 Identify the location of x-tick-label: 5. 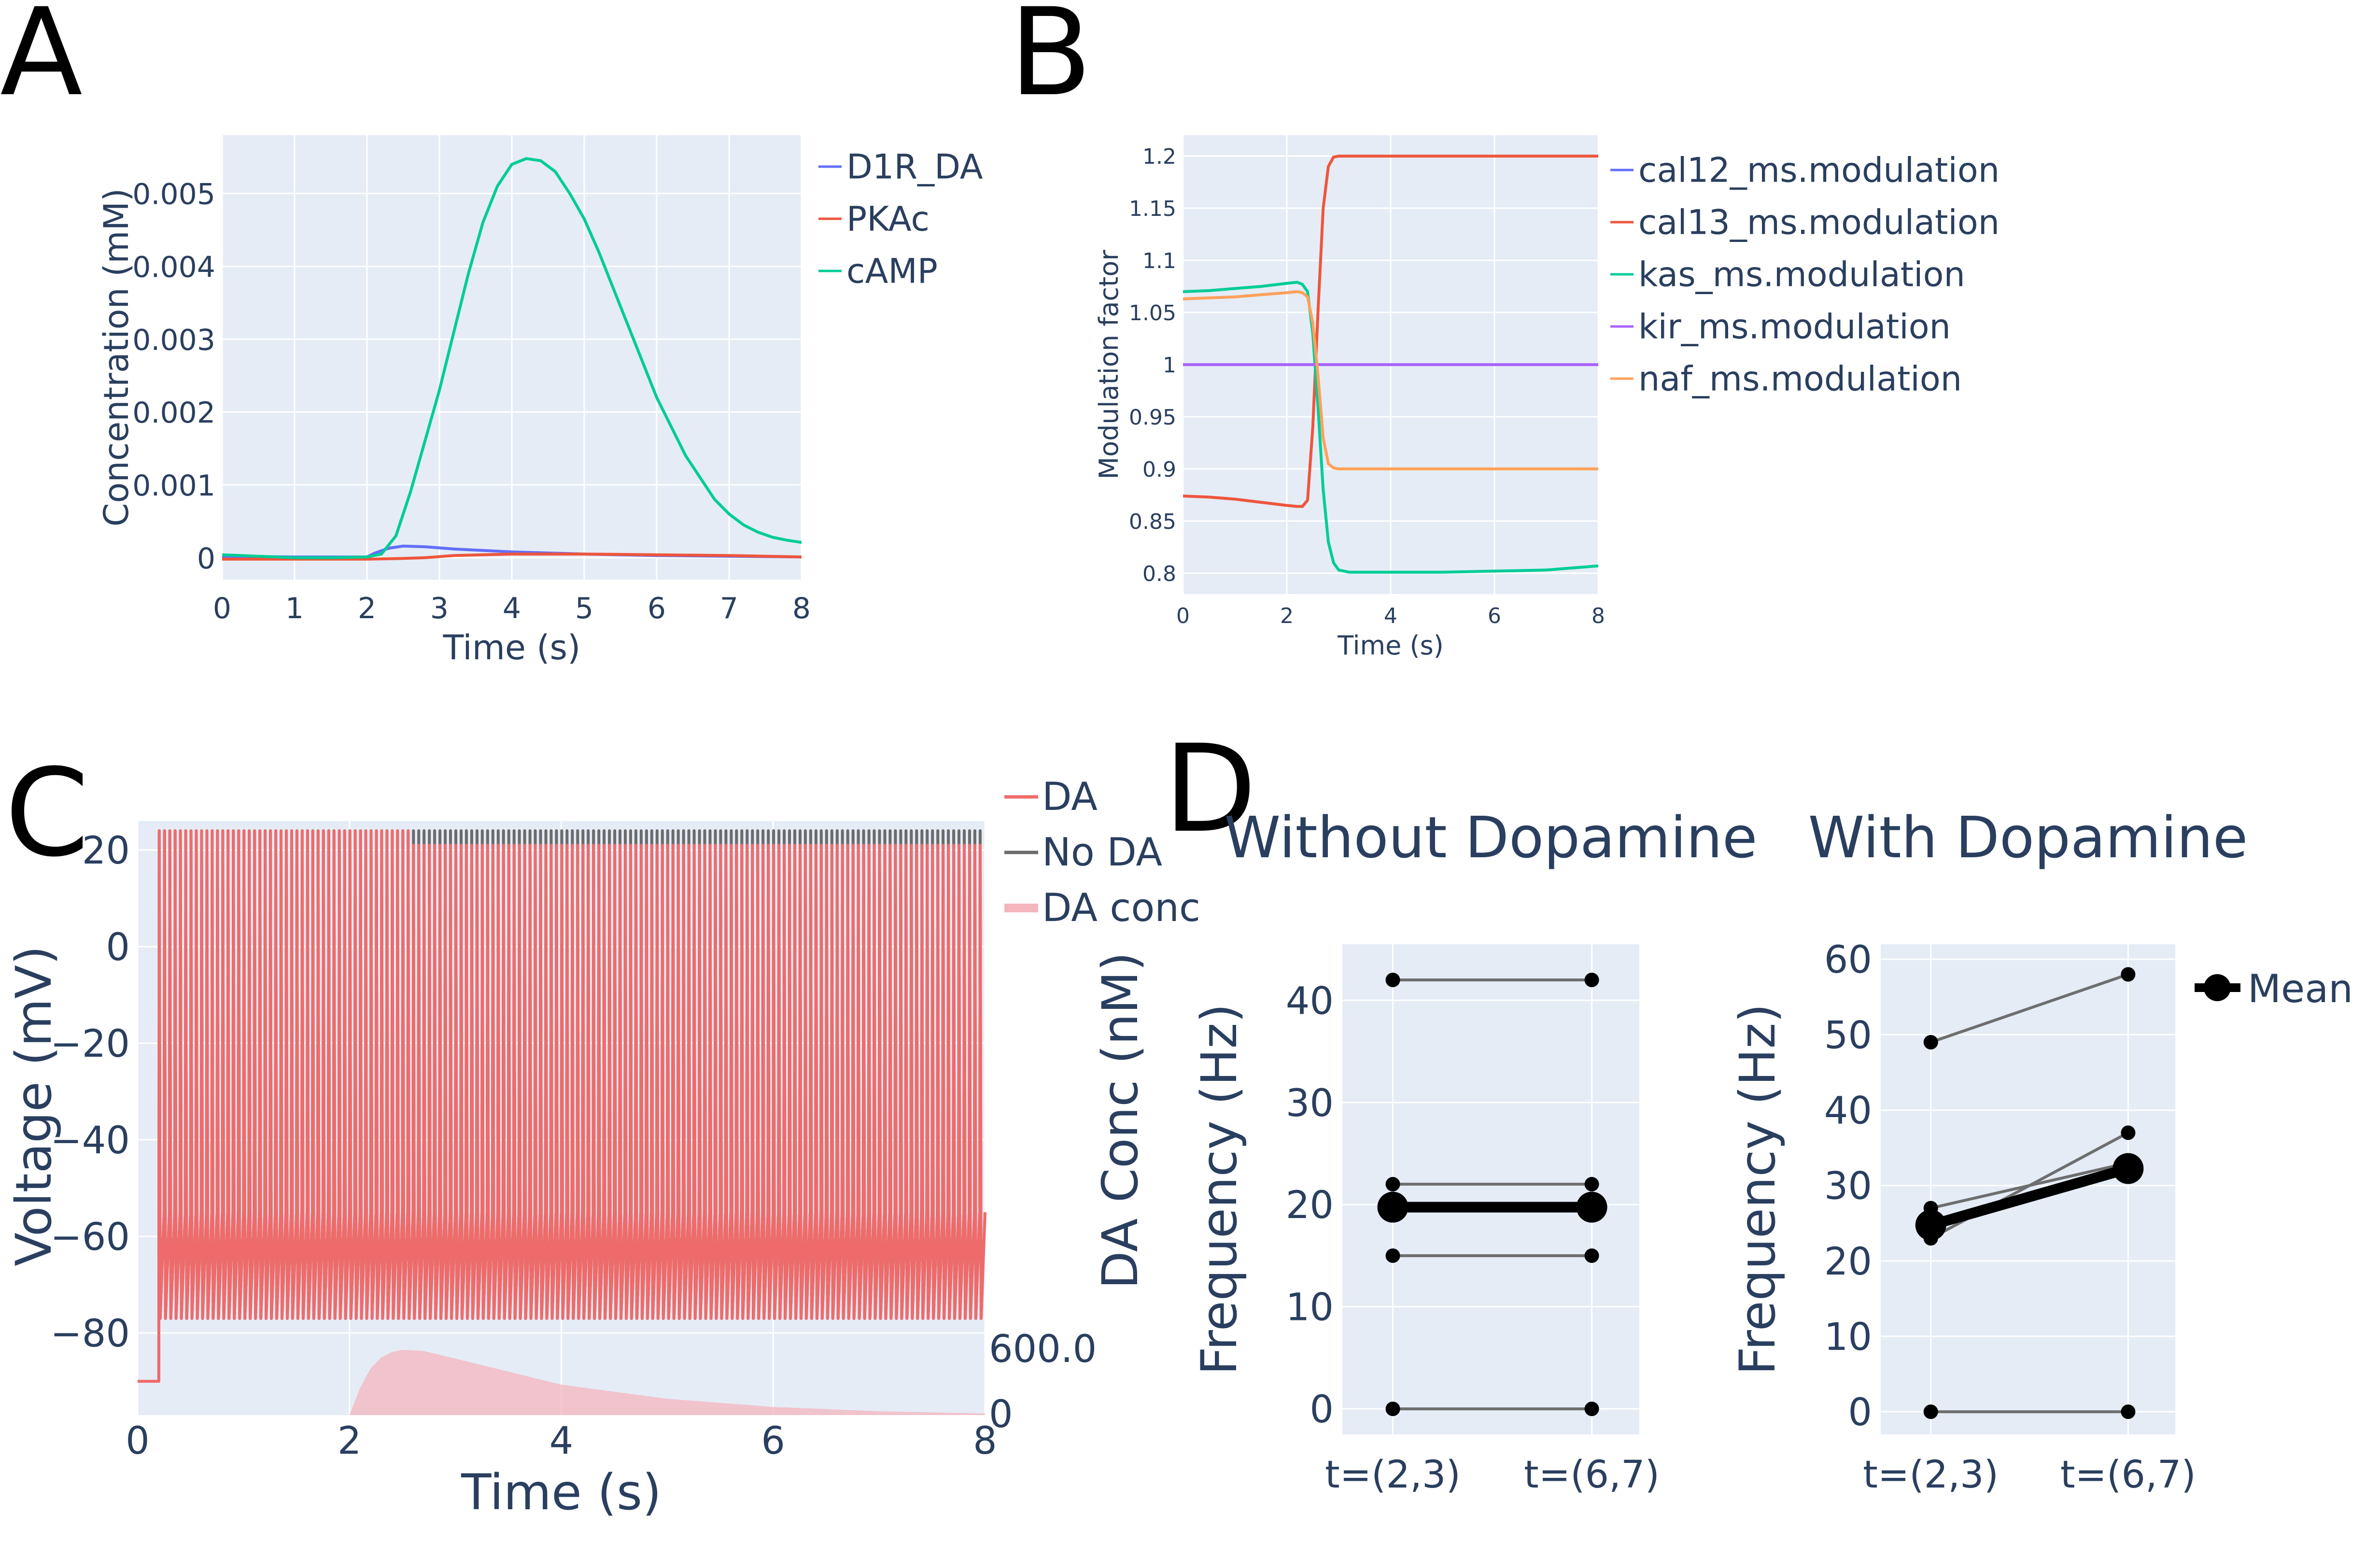
(584, 608).